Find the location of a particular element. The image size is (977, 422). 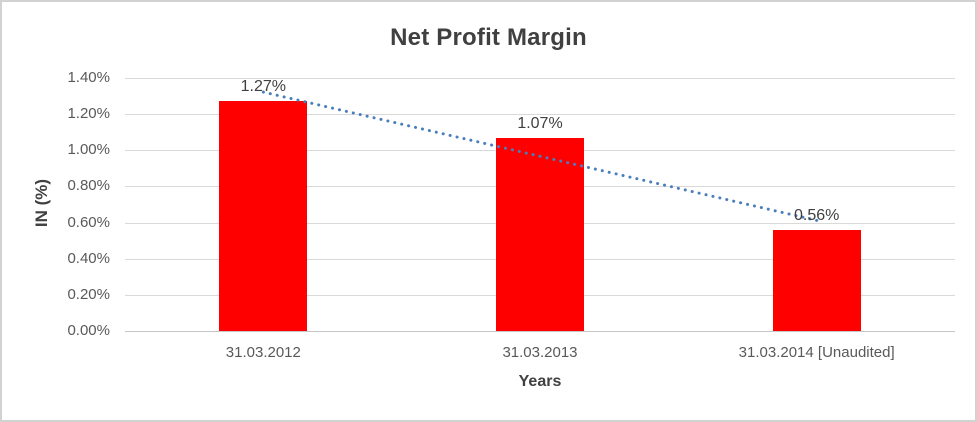

y-tick-label: 0.40% is located at coordinates (88, 258).